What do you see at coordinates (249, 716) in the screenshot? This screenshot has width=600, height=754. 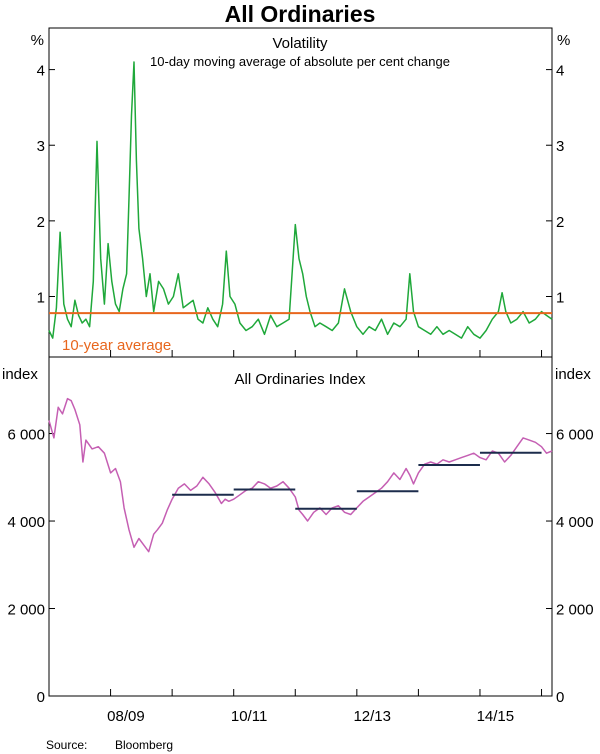 I see `x-tick-label: 10/11` at bounding box center [249, 716].